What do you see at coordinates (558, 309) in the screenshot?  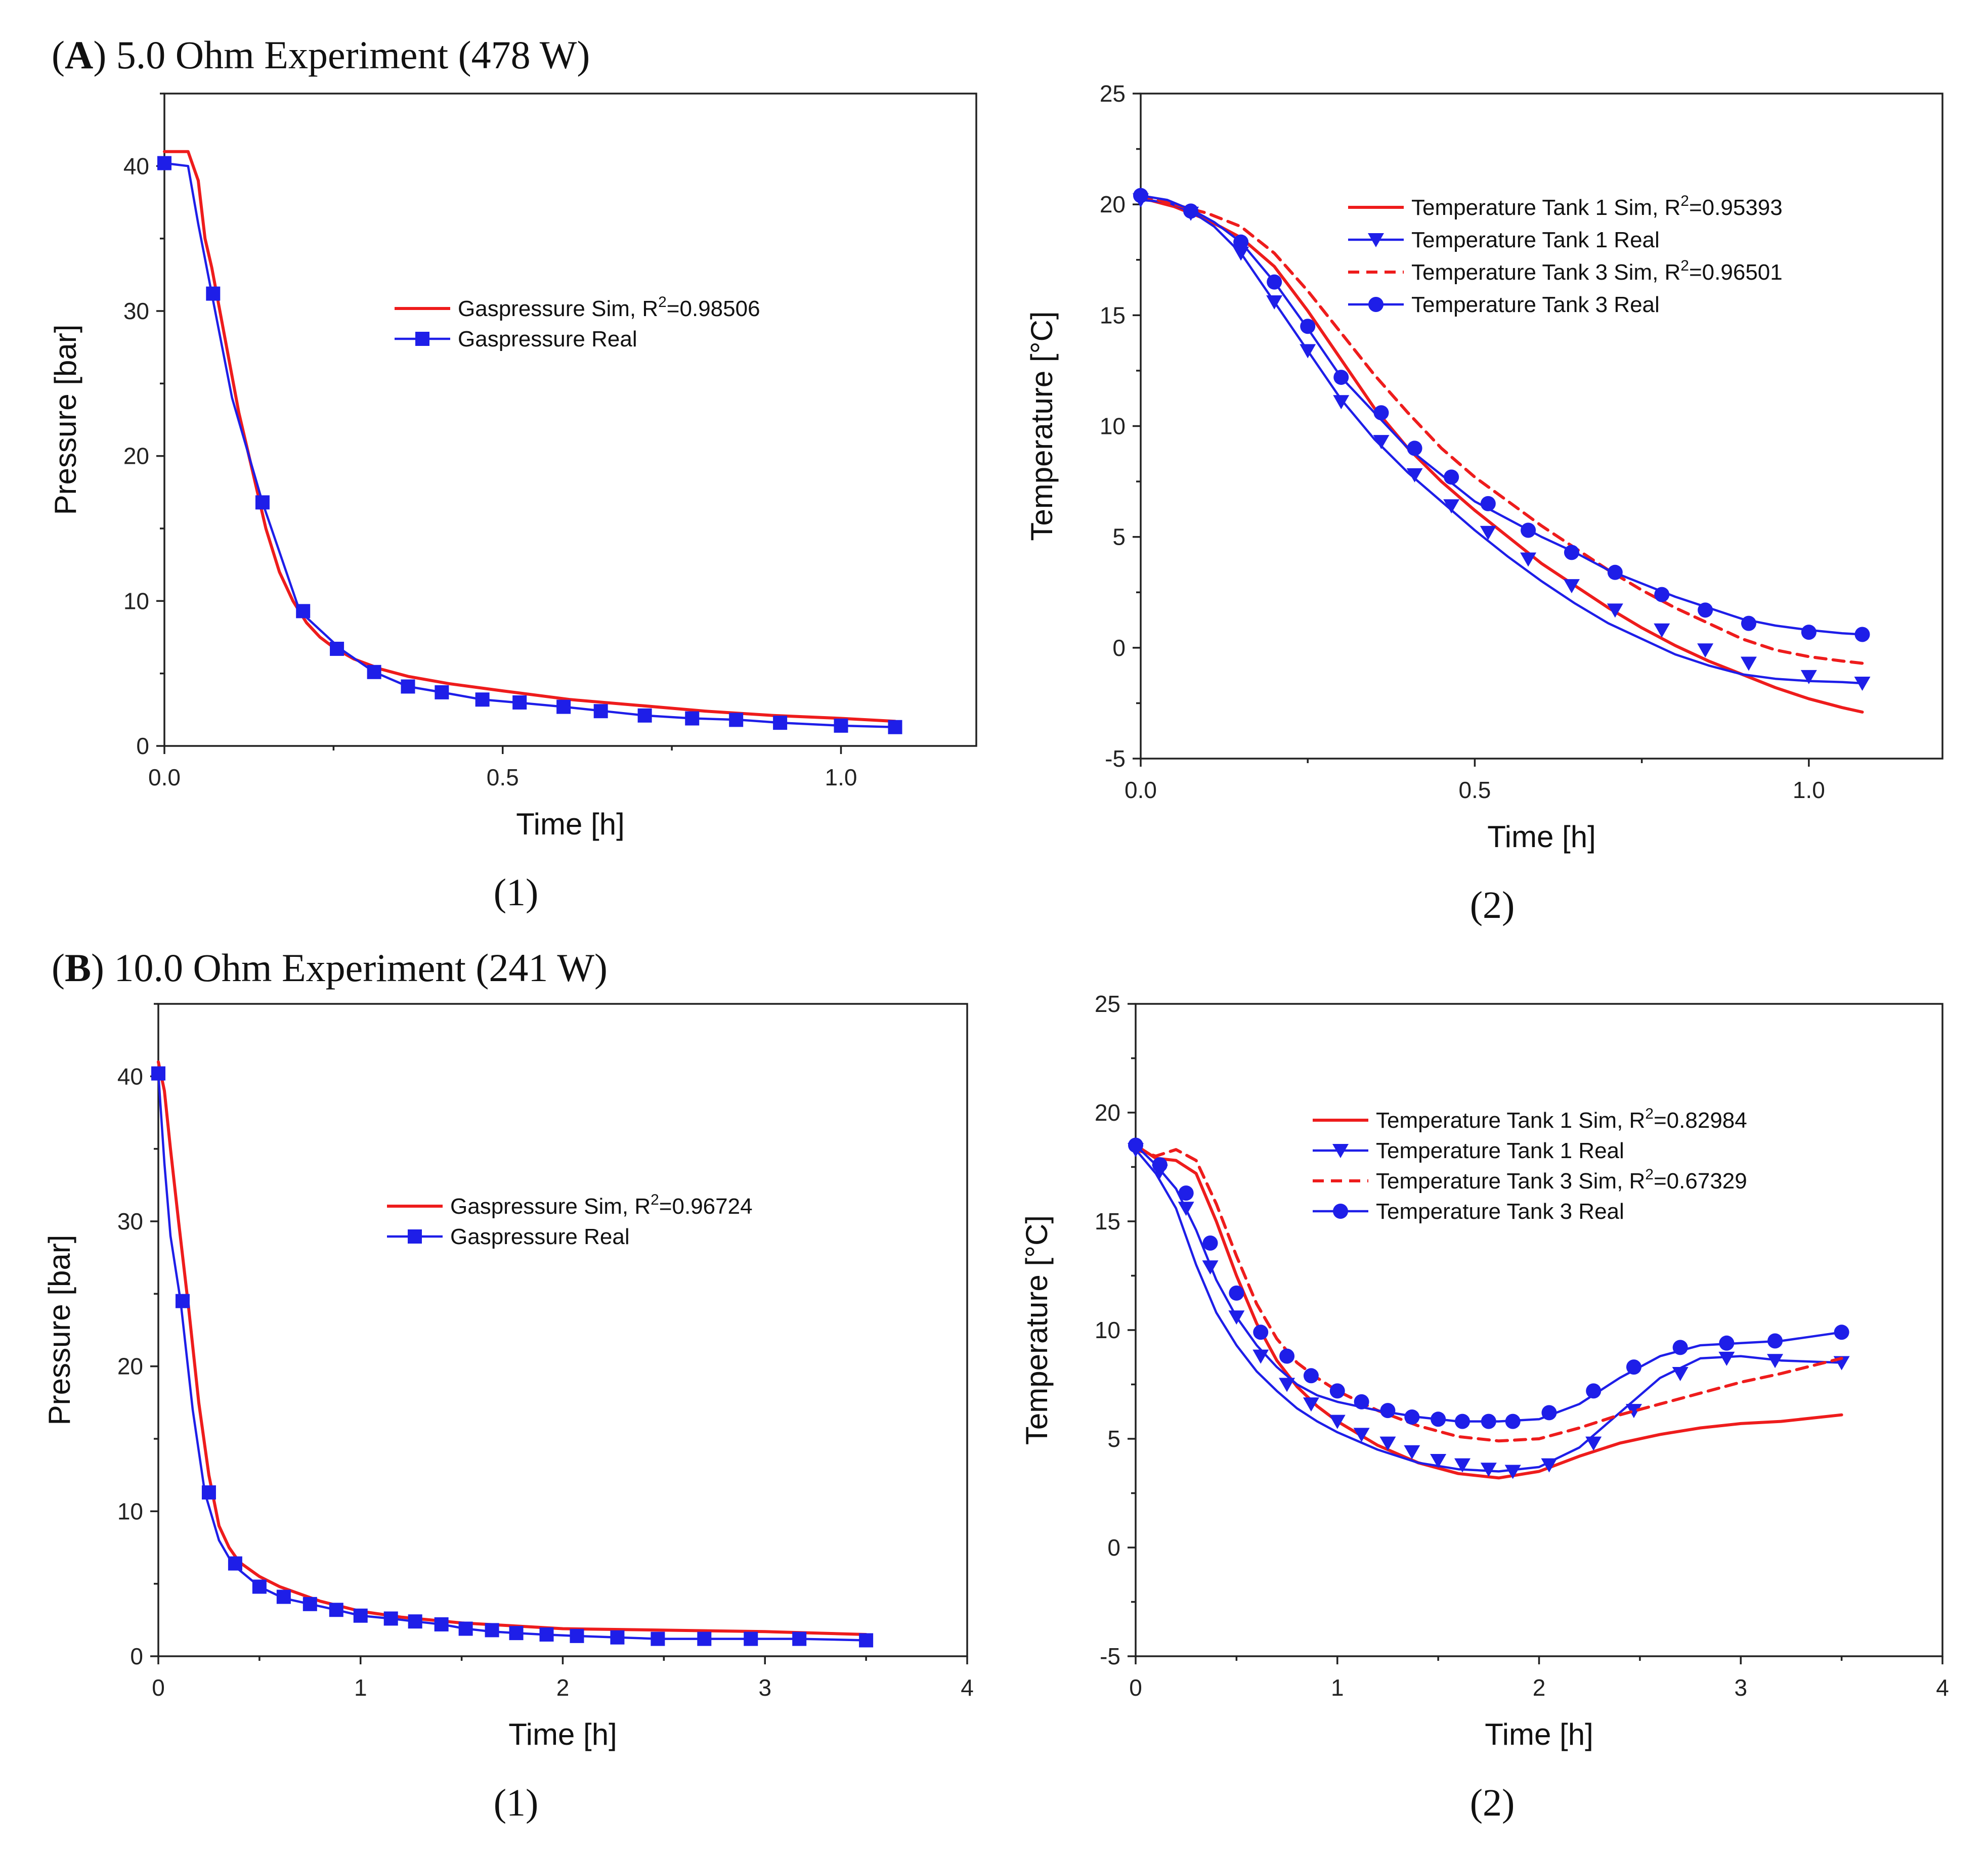 I see `legend-label-main: Gaspressure Sim, R` at bounding box center [558, 309].